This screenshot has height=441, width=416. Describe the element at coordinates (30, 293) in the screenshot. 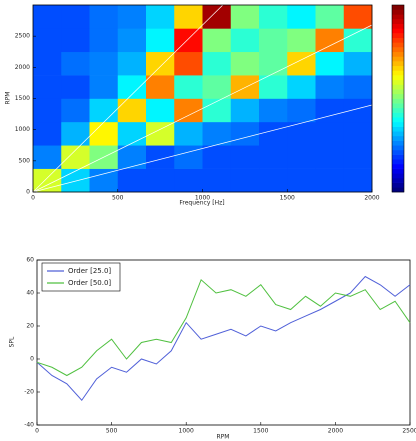

I see `y-tick-label: 40` at that location.